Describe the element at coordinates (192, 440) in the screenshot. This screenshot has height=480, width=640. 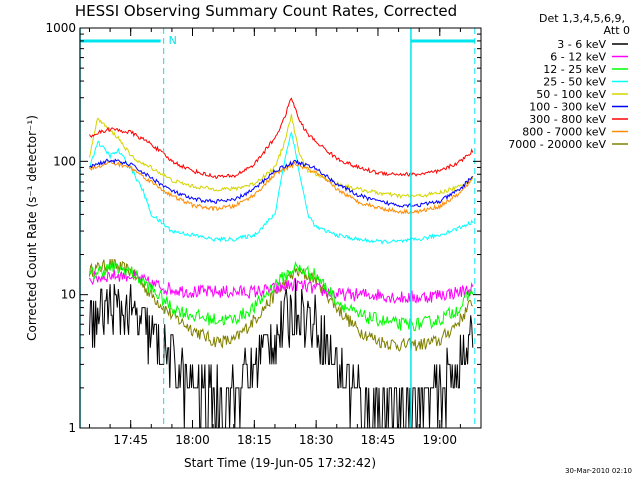
I see `x-tick-label: 18:00` at that location.